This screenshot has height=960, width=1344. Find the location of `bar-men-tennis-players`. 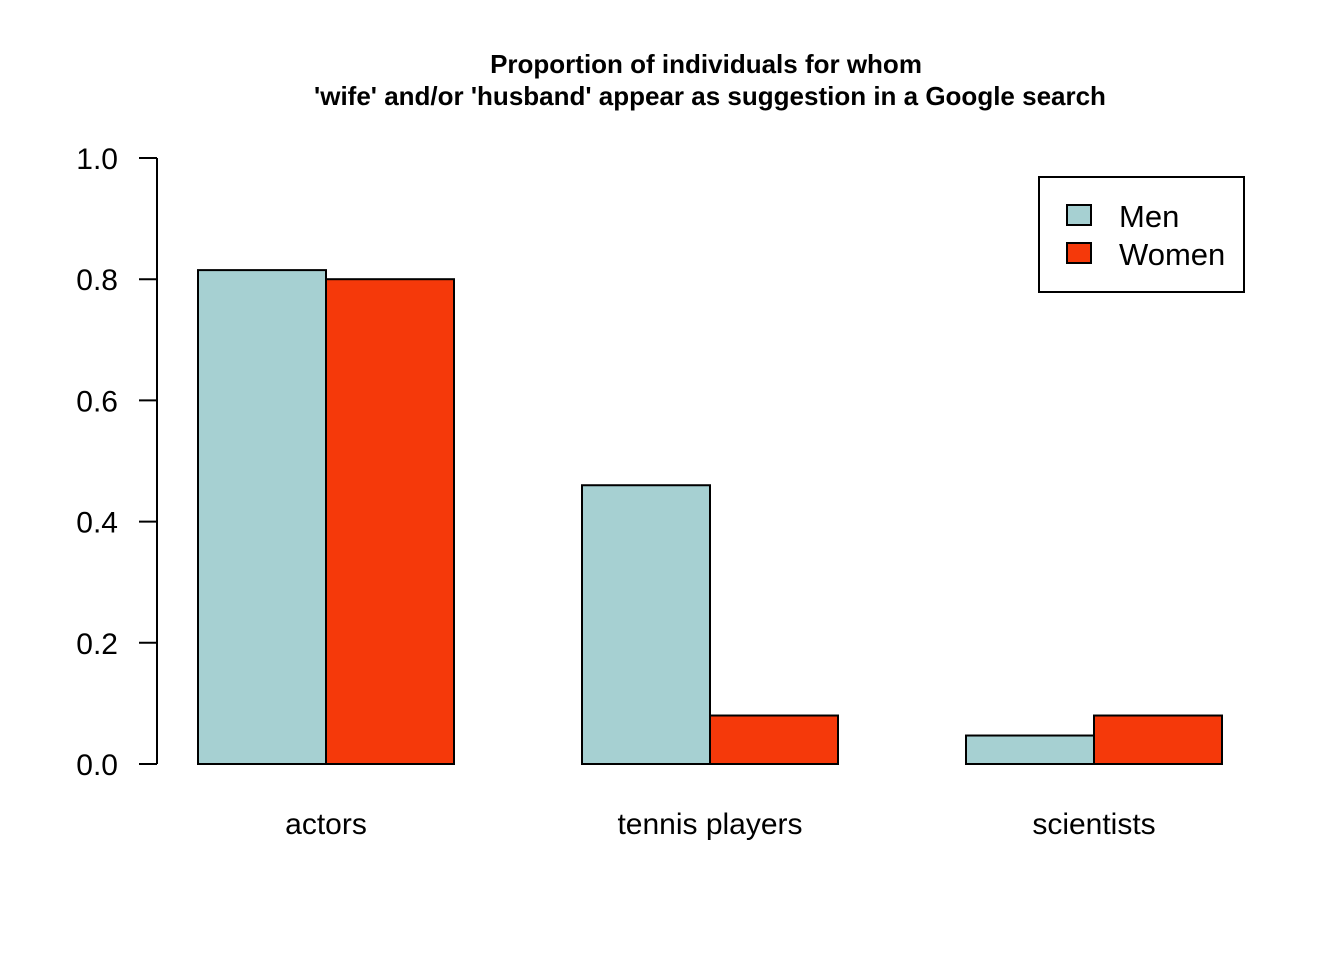

bar-men-tennis-players is located at coordinates (646, 624).